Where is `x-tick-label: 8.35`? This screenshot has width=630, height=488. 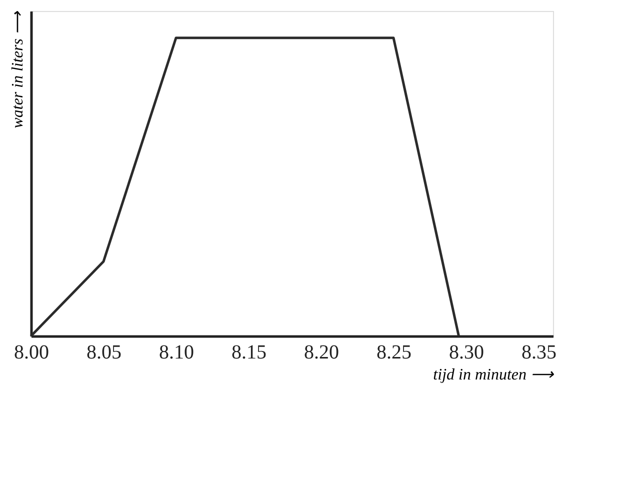 x-tick-label: 8.35 is located at coordinates (539, 353).